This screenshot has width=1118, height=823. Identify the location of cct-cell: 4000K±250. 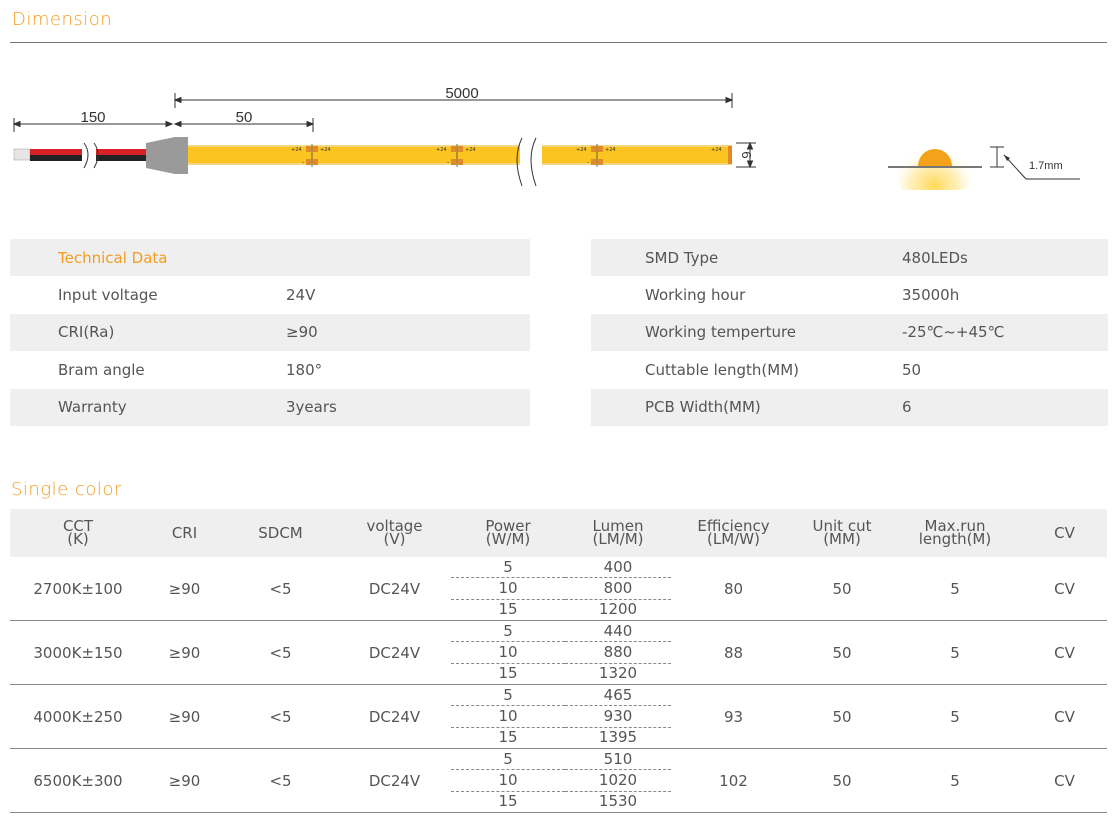
(78, 716).